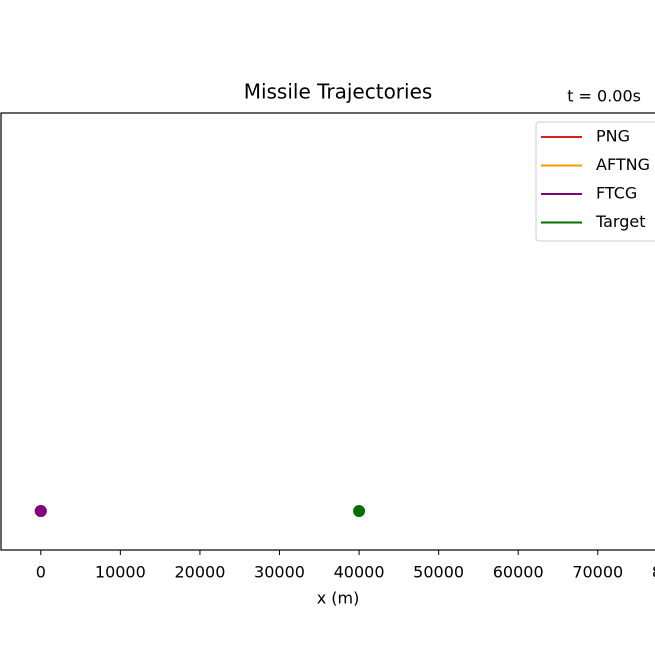 The image size is (655, 655). I want to click on legend-box, so click(595, 181).